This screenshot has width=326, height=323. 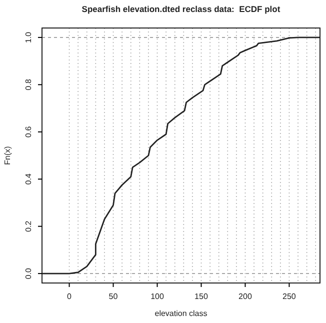 I want to click on x-tick-label: 0, so click(x=69, y=296).